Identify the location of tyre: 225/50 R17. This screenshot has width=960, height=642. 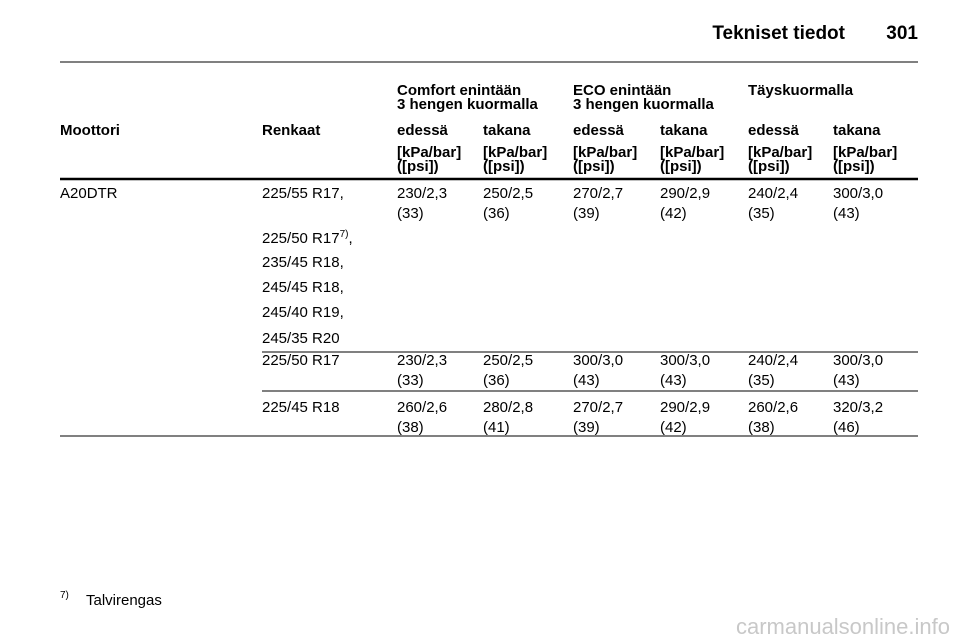
(301, 360).